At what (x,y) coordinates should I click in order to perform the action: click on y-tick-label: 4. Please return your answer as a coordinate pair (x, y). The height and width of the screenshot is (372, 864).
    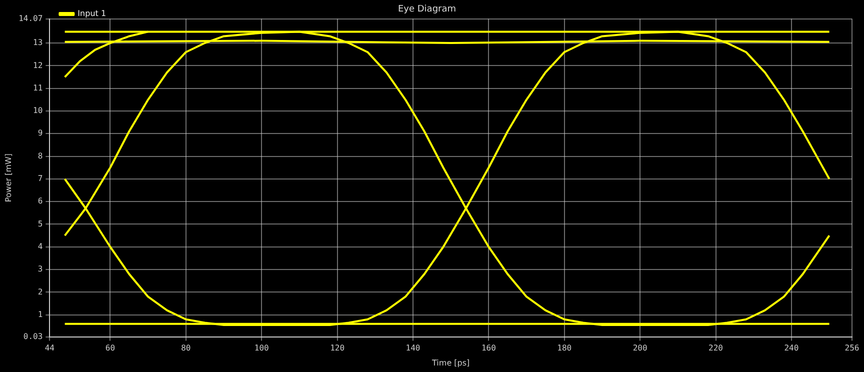
    Looking at the image, I should click on (40, 246).